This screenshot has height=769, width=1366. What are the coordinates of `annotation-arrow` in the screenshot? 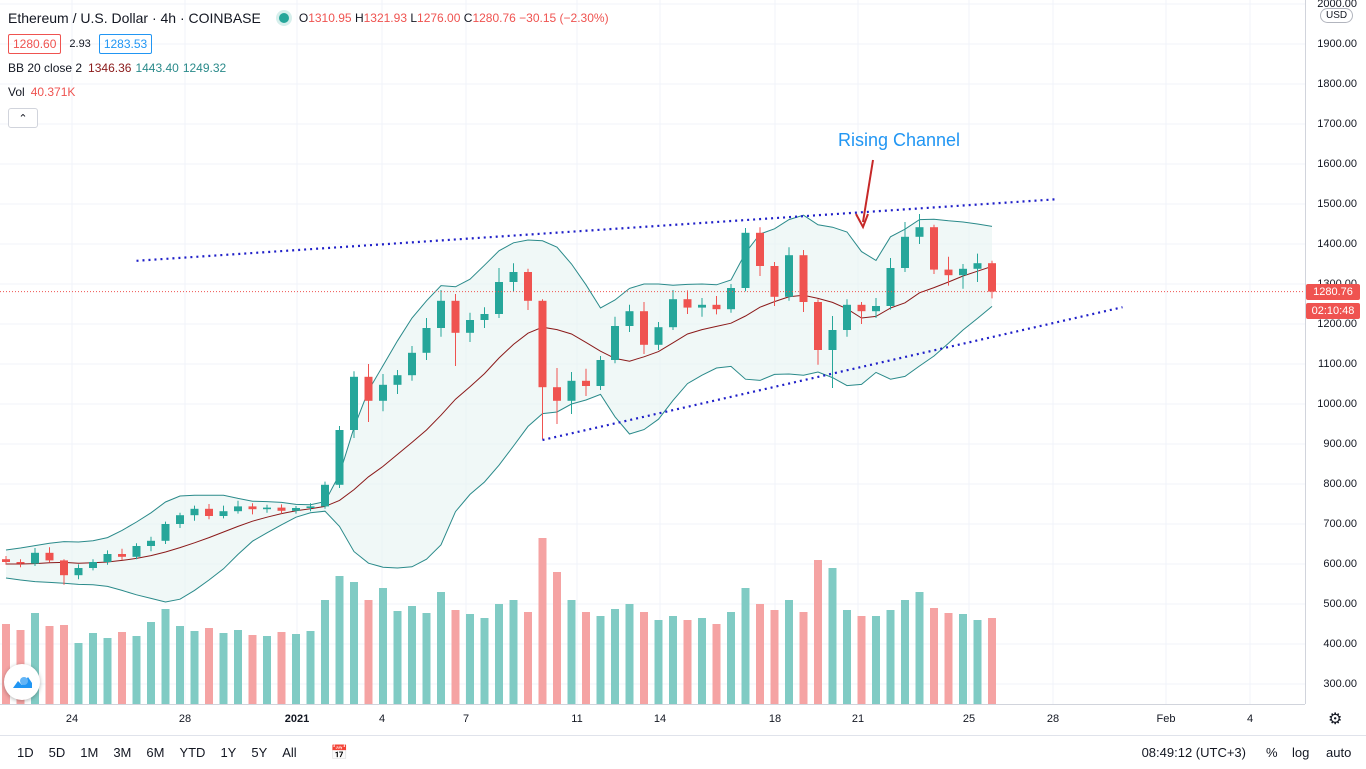 It's located at (868, 191).